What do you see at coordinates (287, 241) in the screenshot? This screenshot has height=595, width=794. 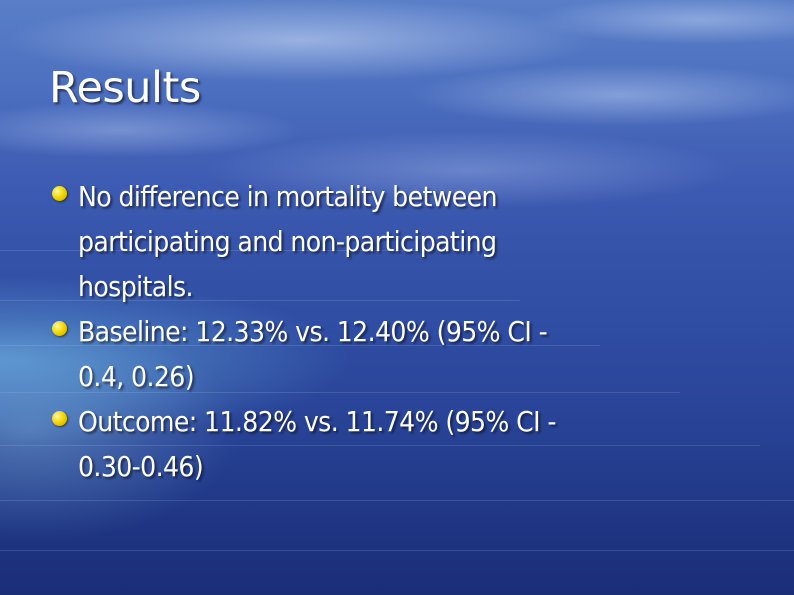 I see `bullet-line: participating and non-participating` at bounding box center [287, 241].